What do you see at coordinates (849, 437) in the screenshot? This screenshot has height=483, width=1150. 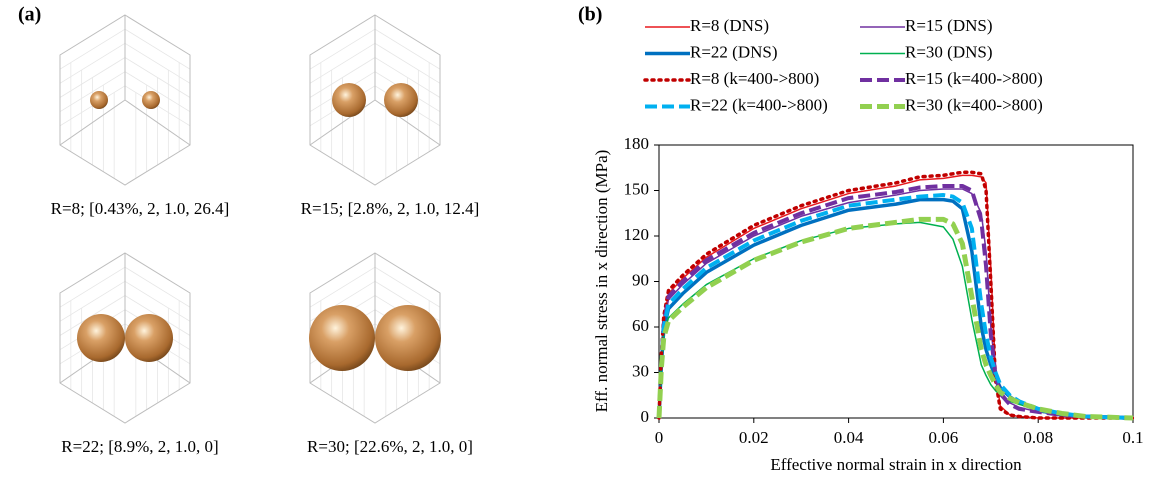 I see `x-tick-label: 0.04` at bounding box center [849, 437].